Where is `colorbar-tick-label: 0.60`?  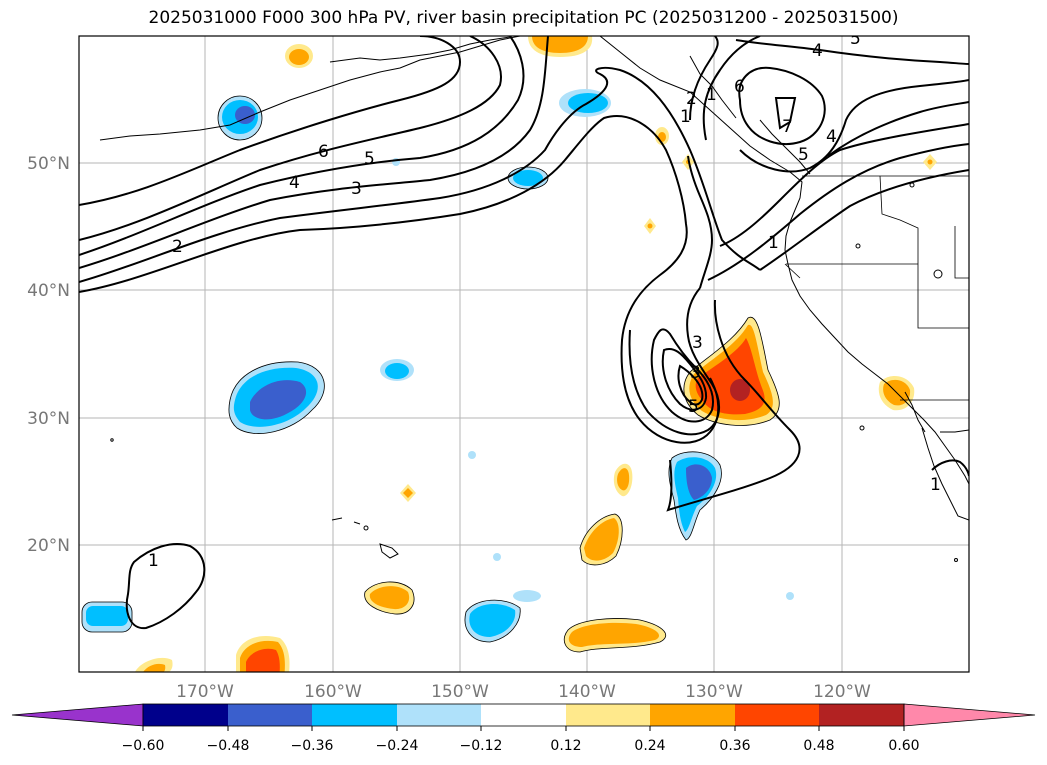 colorbar-tick-label: 0.60 is located at coordinates (903, 746).